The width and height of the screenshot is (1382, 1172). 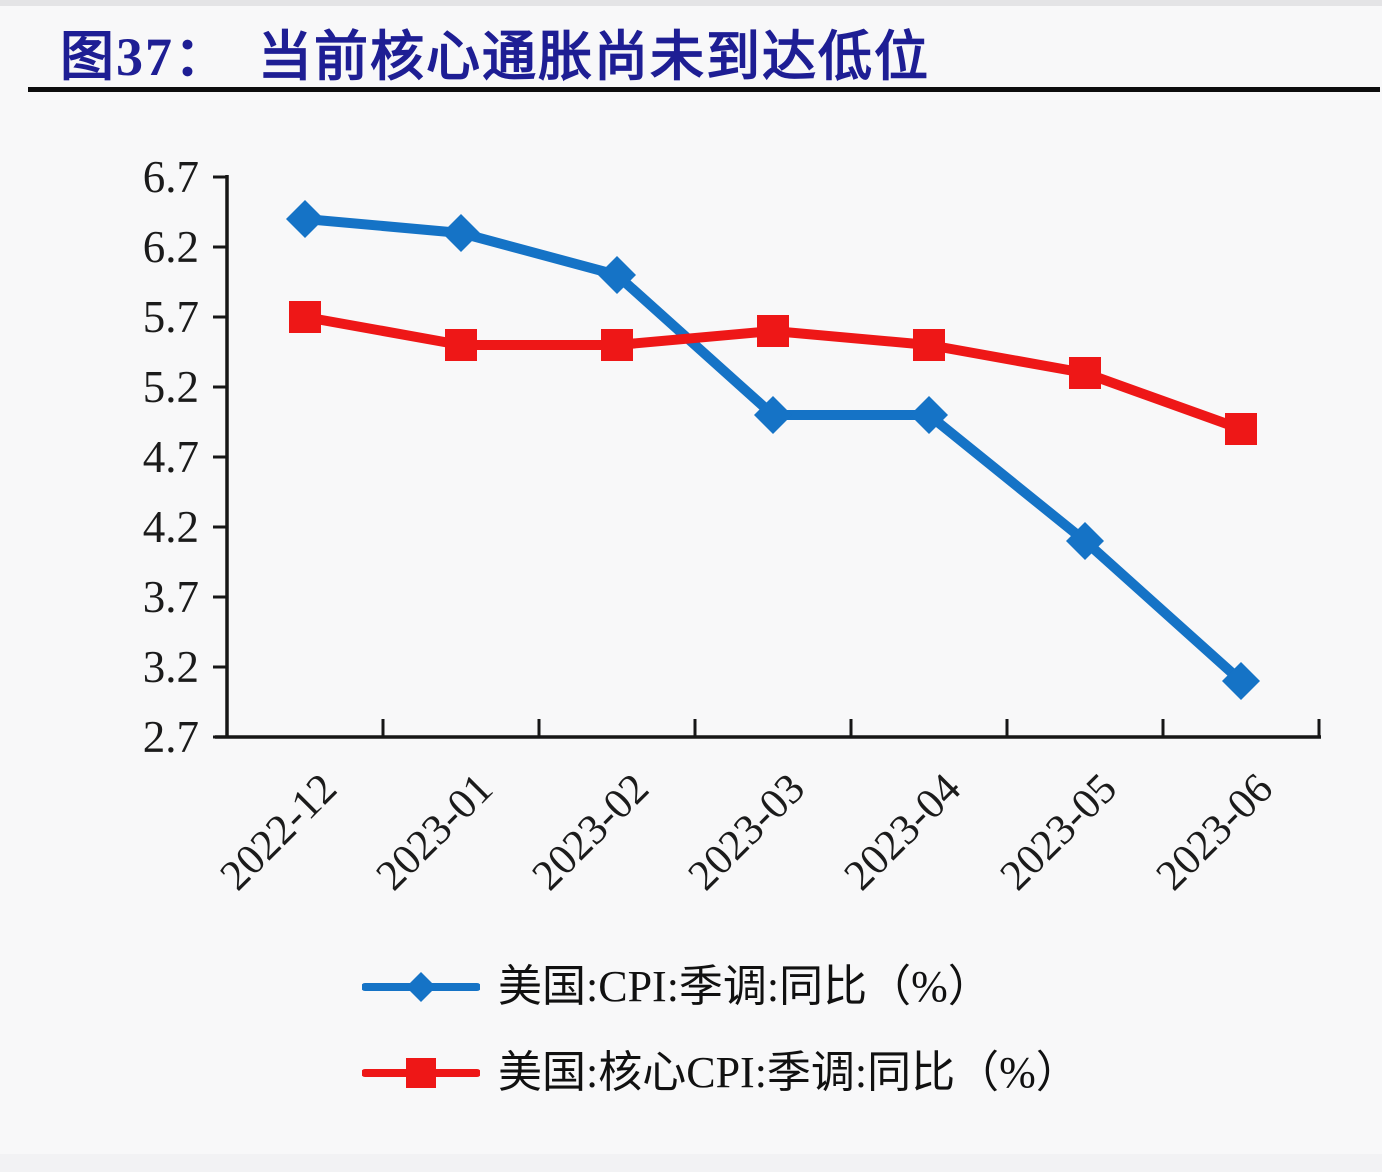 I want to click on chart-legend: 美国:CPI:季调:同比（%） 美国:核心CPI:季调:同比（%）, so click(x=721, y=1030).